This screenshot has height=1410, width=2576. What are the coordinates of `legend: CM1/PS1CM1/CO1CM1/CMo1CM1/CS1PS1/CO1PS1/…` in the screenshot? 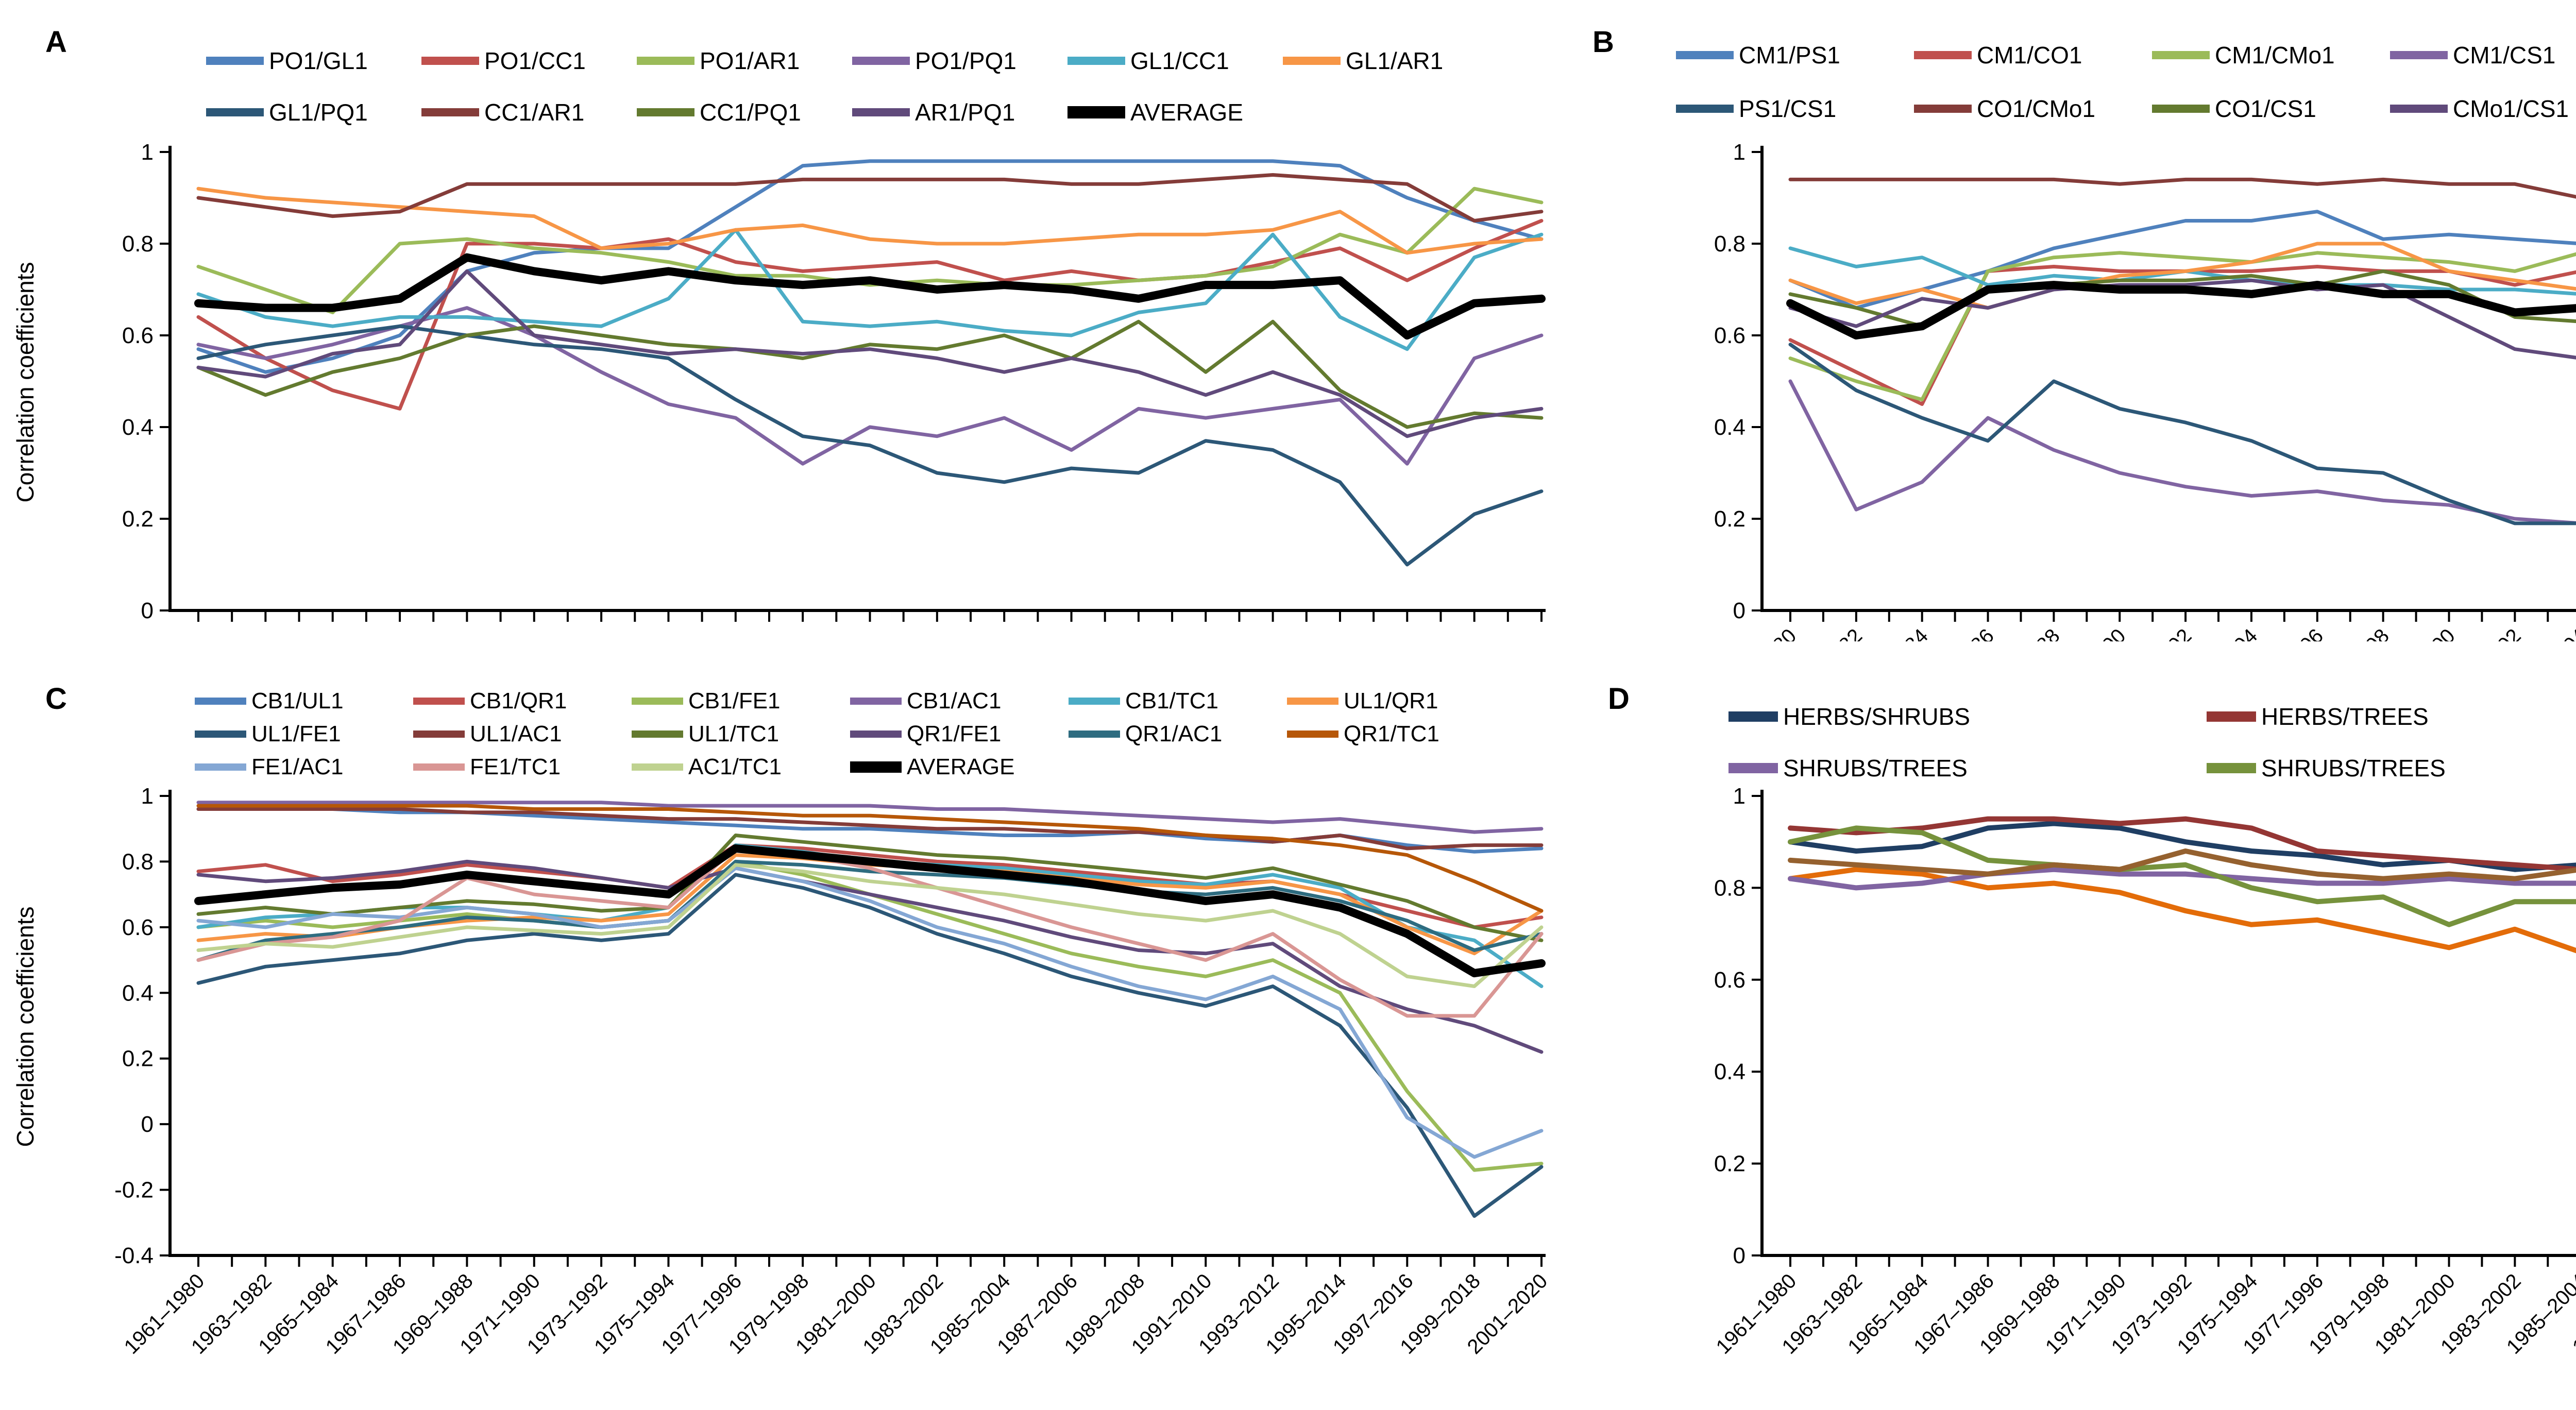 It's located at (2126, 81).